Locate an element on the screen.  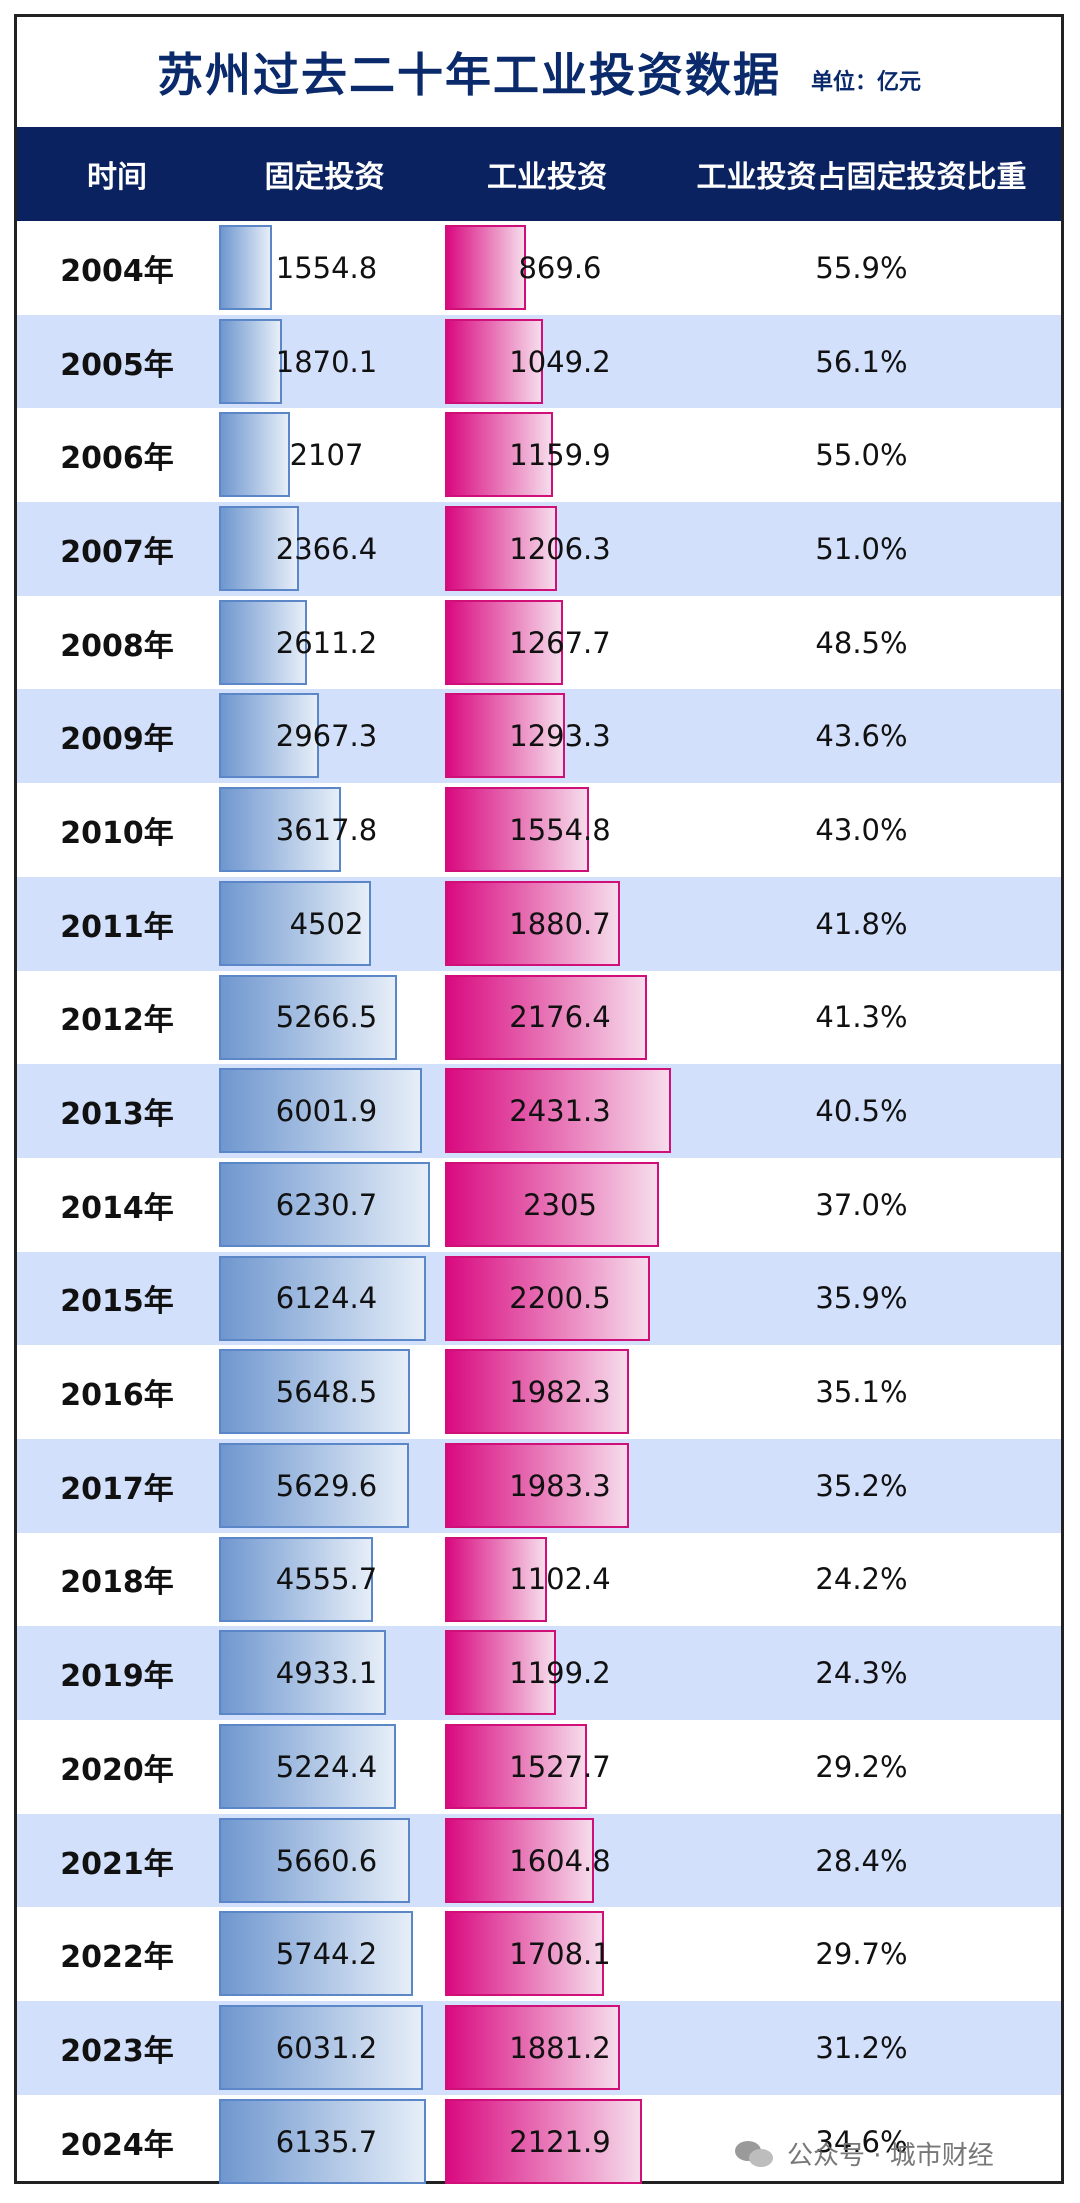
ratio-value: 24.2% is located at coordinates (861, 1579).